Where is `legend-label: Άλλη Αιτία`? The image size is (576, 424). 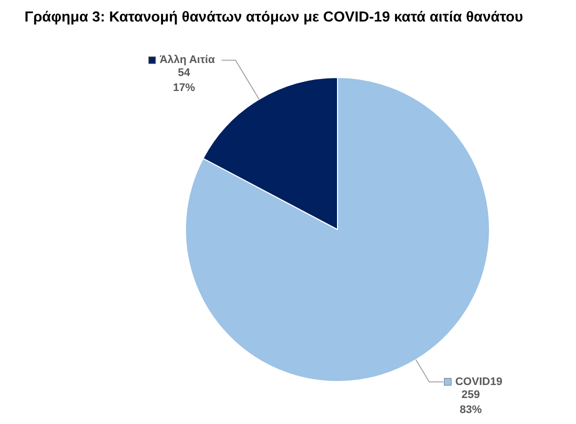 legend-label: Άλλη Αιτία is located at coordinates (188, 60).